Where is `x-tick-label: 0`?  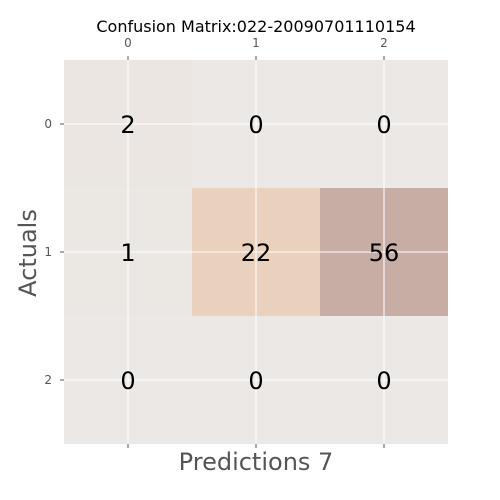 x-tick-label: 0 is located at coordinates (128, 43).